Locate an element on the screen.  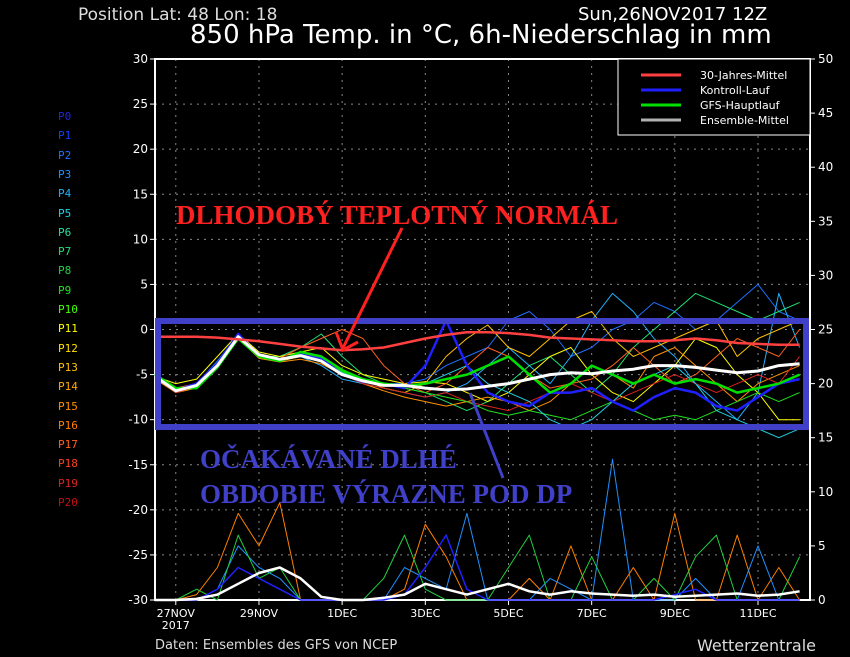
member-label-p4: P4 is located at coordinates (65, 194).